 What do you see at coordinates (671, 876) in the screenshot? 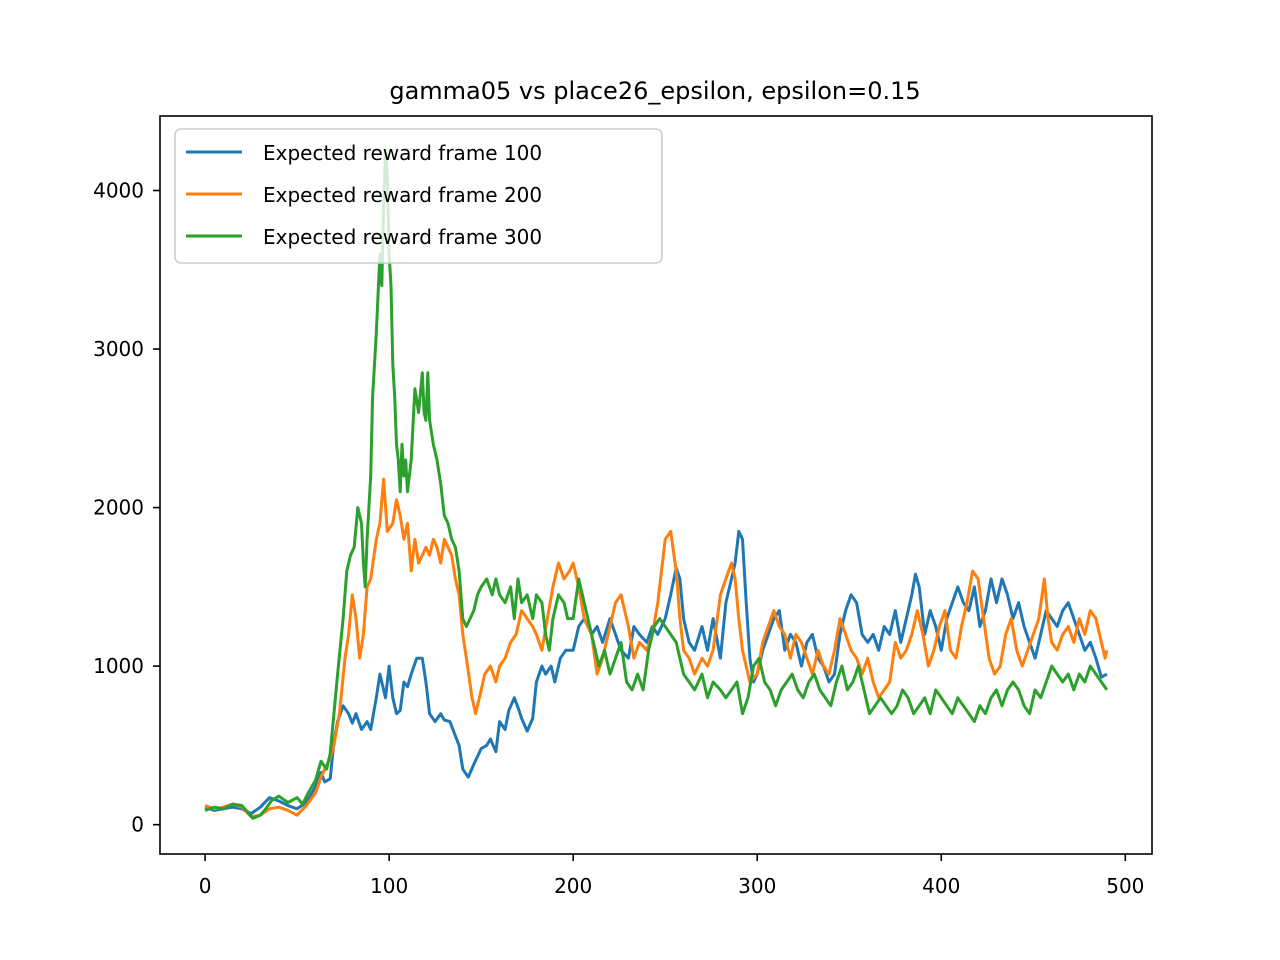
I see `x-axis: 0 100 200 300 400 500` at bounding box center [671, 876].